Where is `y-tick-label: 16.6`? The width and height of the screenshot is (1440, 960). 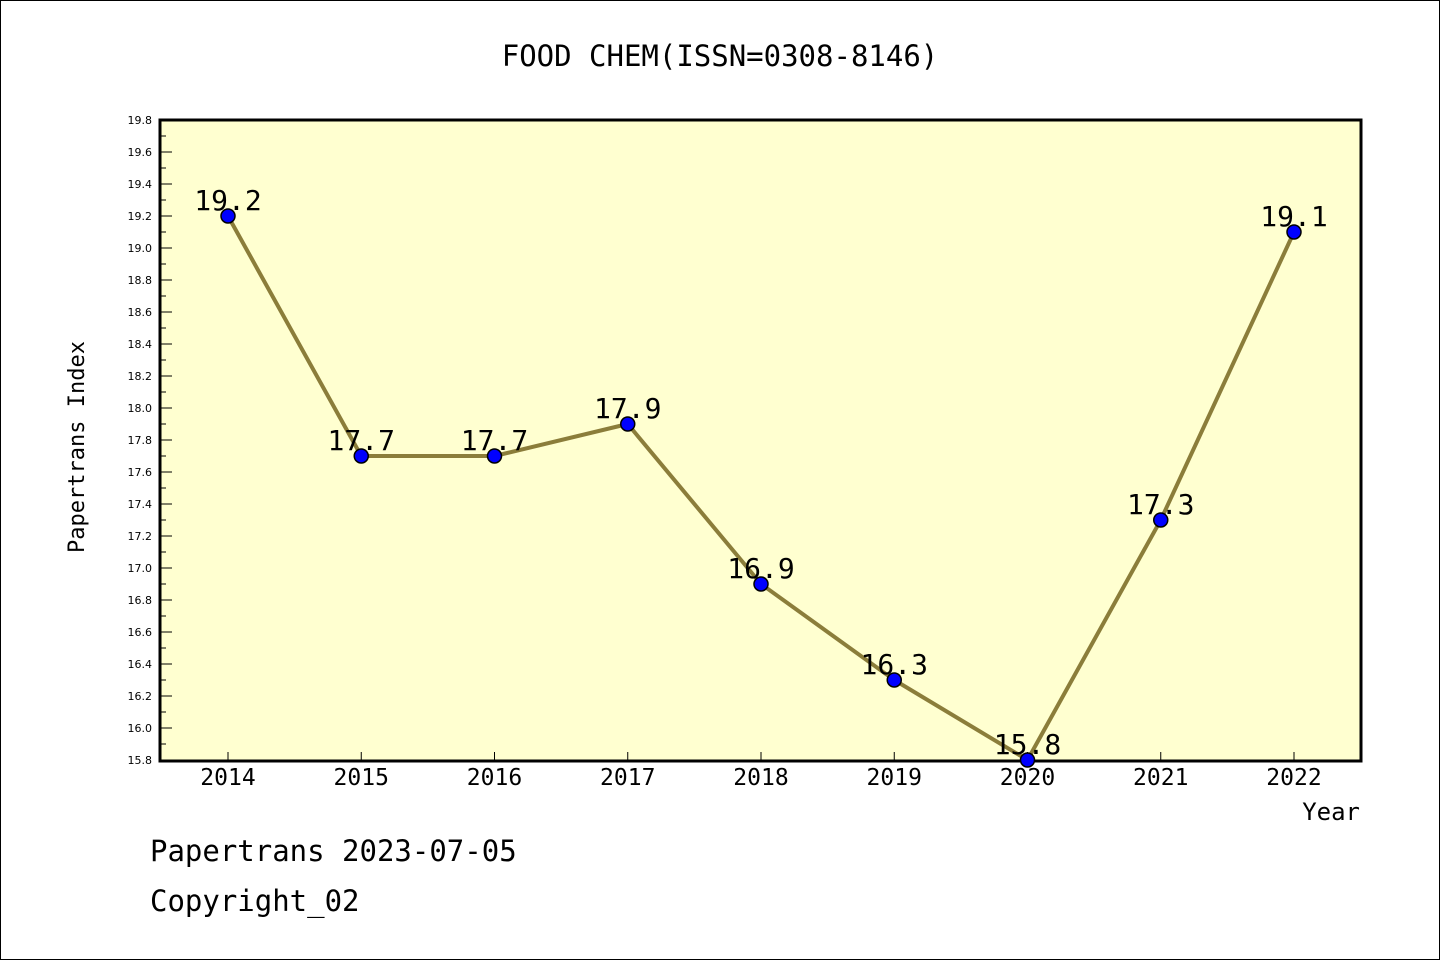 y-tick-label: 16.6 is located at coordinates (140, 632).